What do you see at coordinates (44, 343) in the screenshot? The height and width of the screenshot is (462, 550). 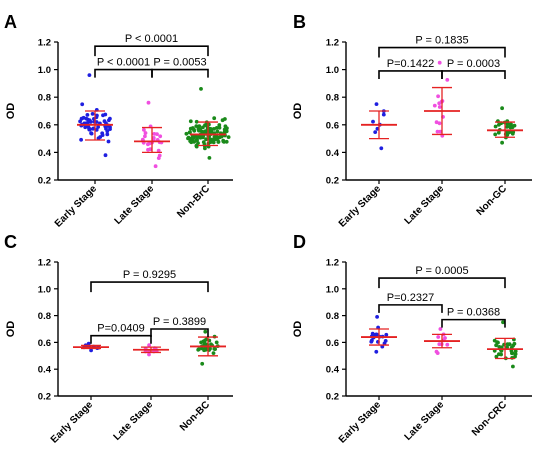 I see `y-tick-label: 0.6` at bounding box center [44, 343].